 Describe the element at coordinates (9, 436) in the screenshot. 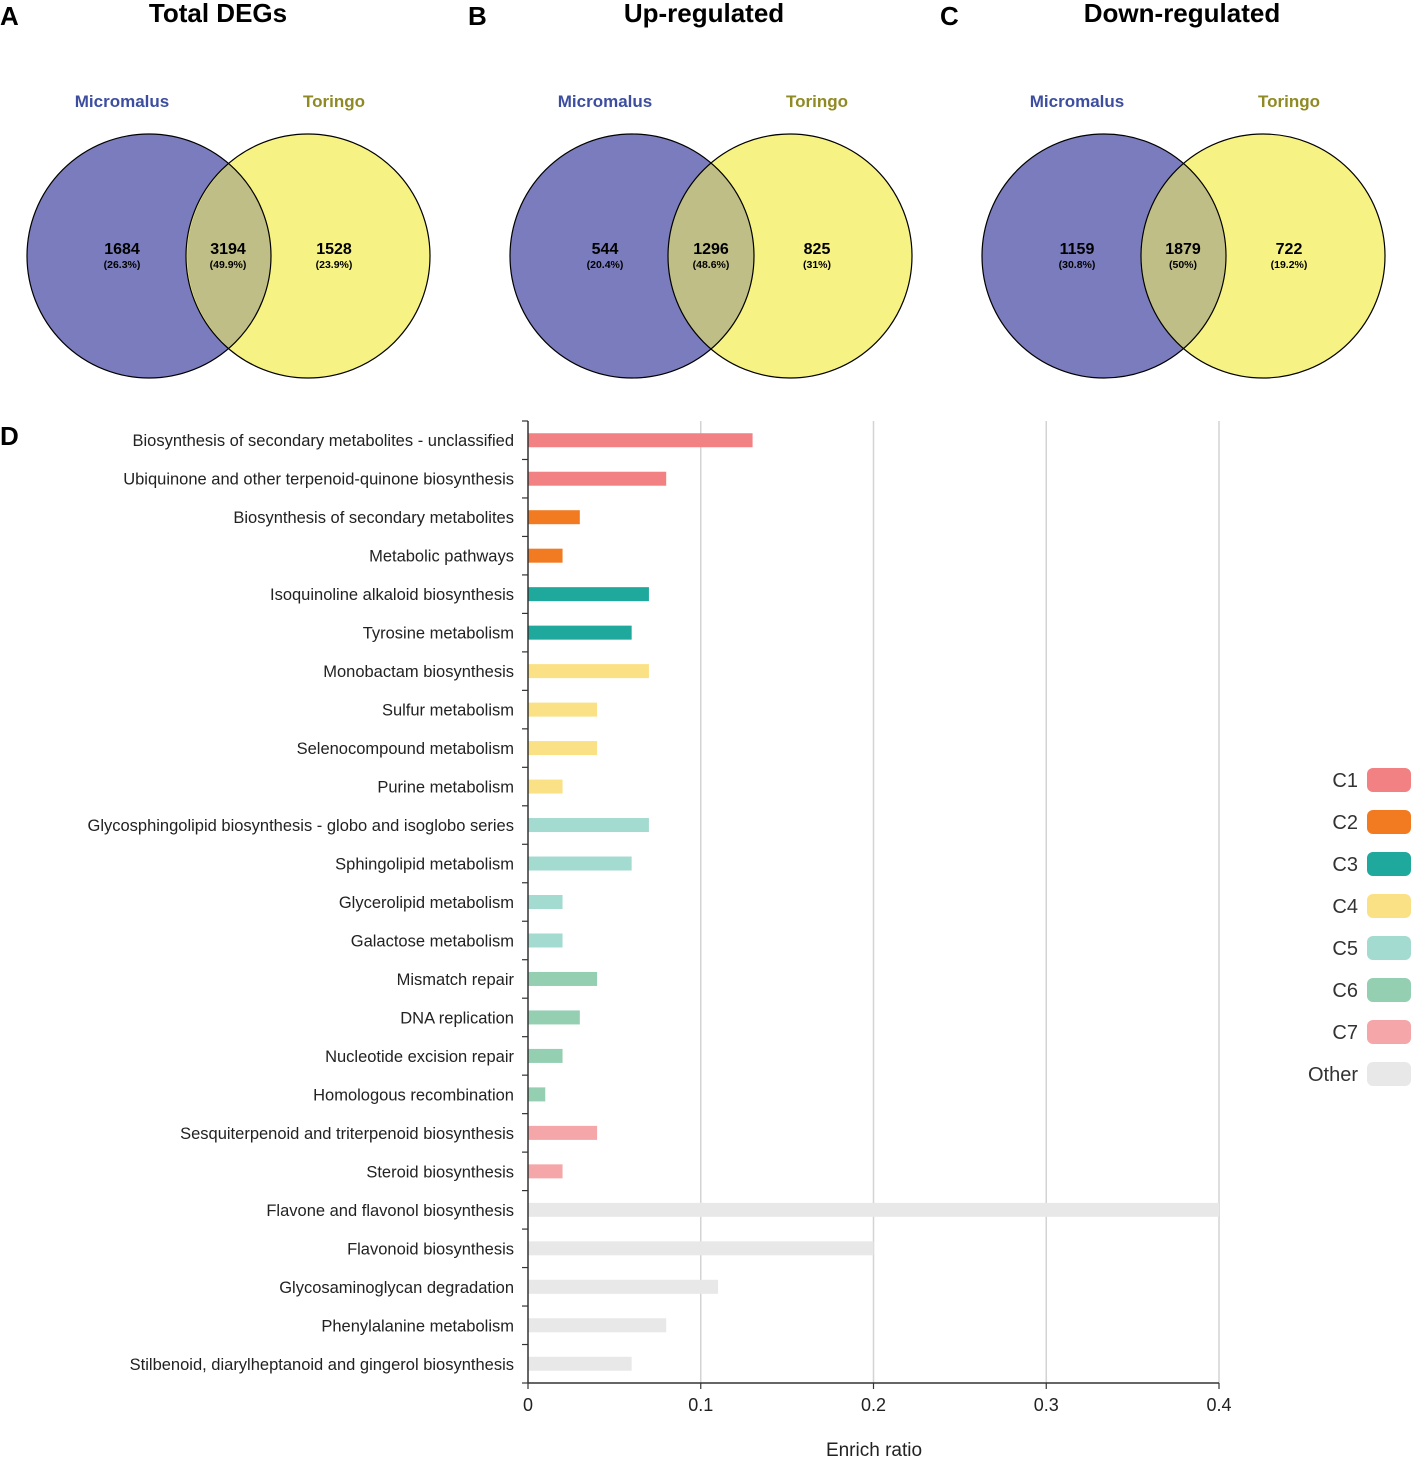

I see `panel-letter-d: D` at that location.